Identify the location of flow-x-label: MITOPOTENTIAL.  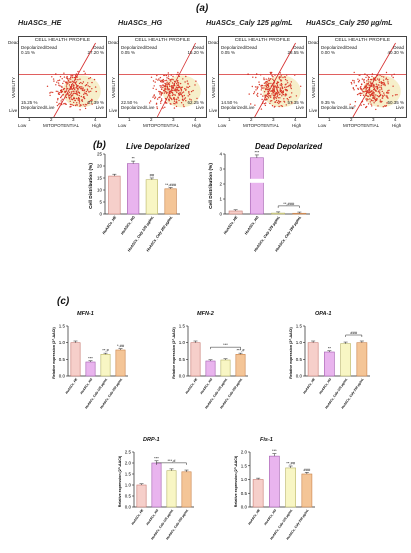
(361, 125).